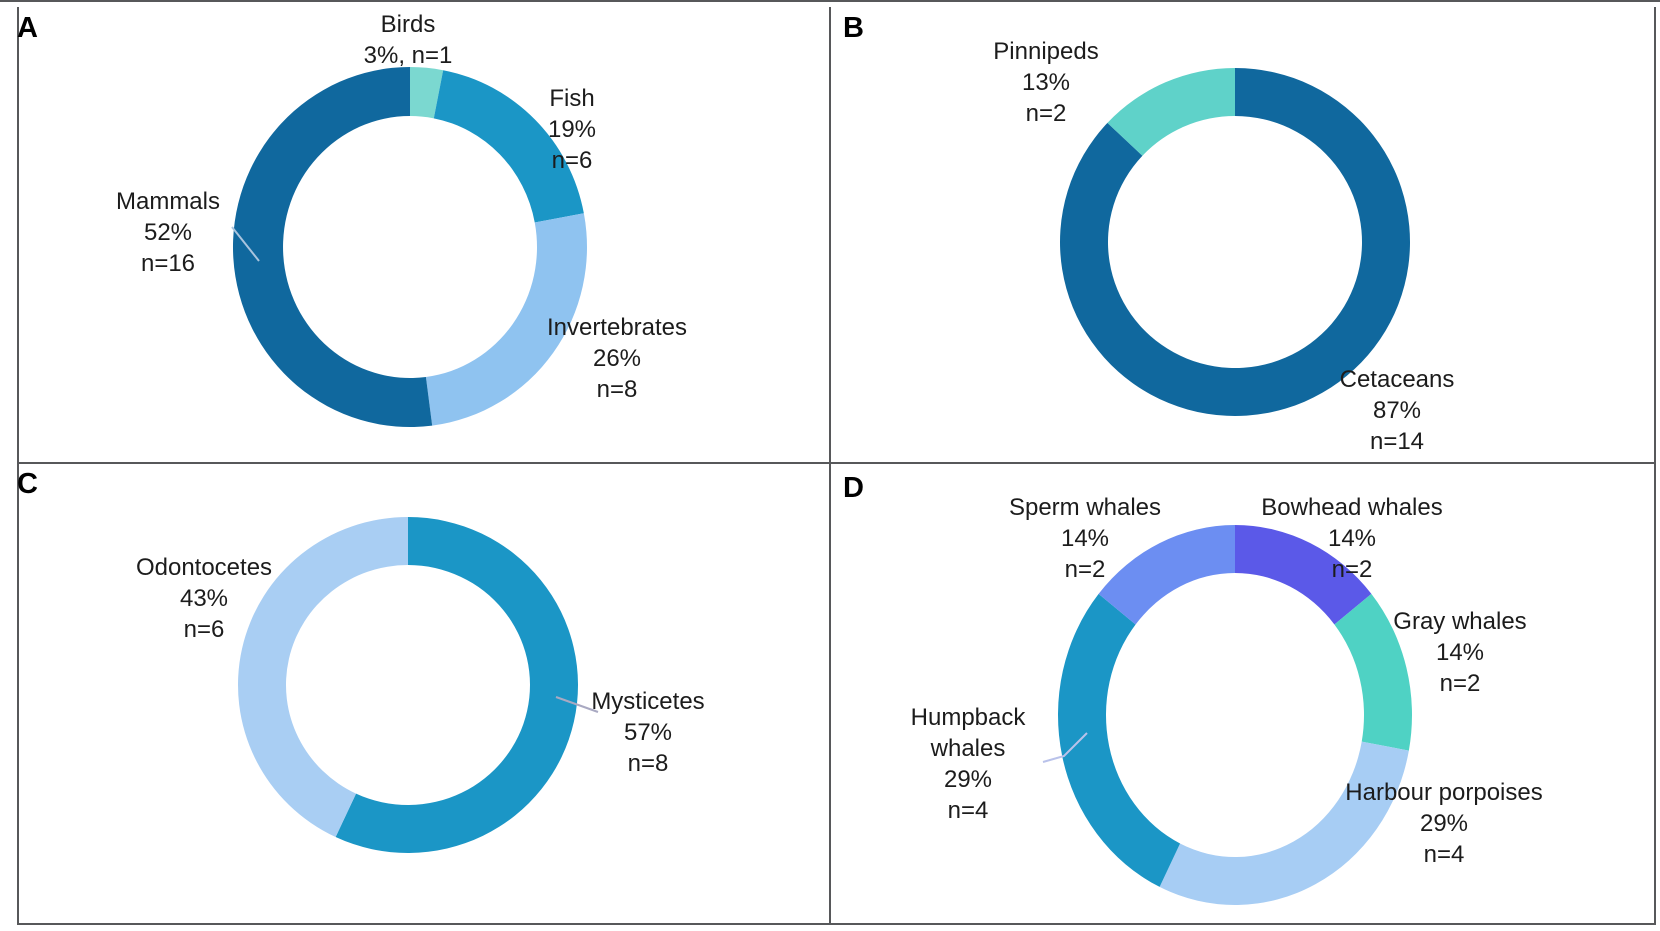 This screenshot has height=931, width=1660. What do you see at coordinates (648, 732) in the screenshot?
I see `slice-label-c-mysticetes-line-1: 57%` at bounding box center [648, 732].